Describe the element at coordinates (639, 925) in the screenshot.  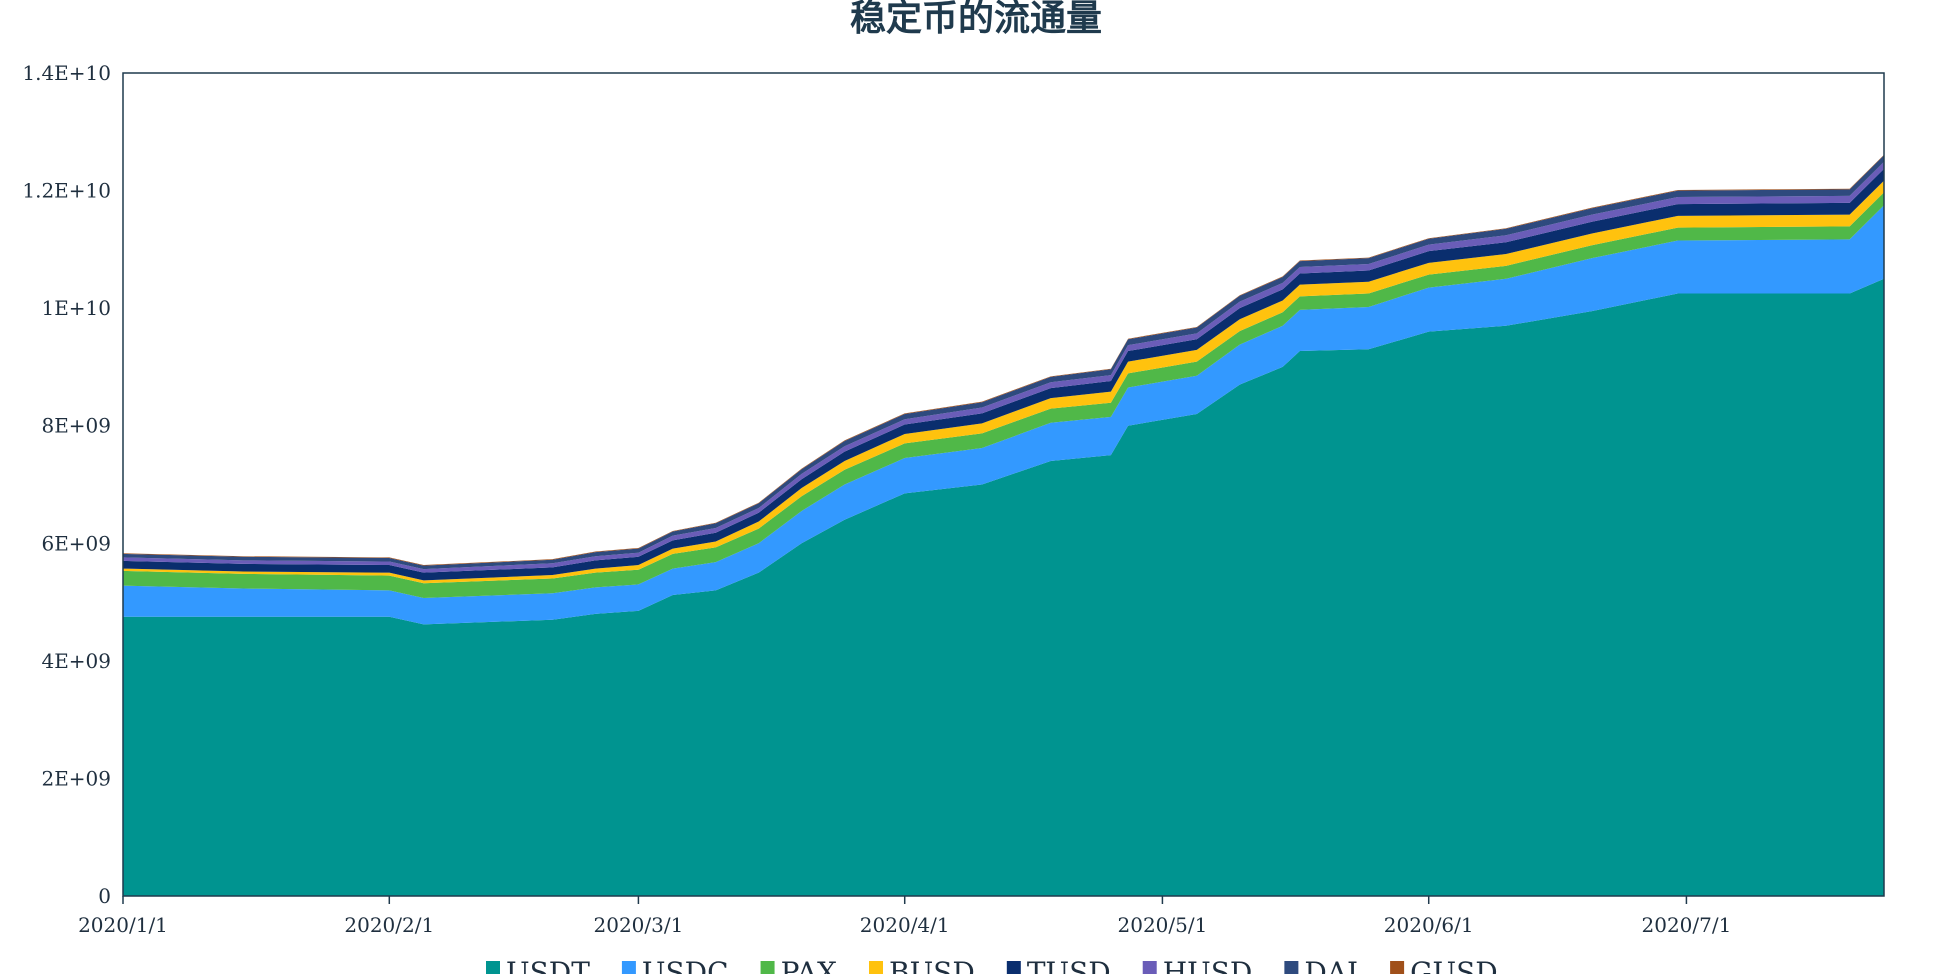
I see `x-tick-label: 2020/3/1` at that location.